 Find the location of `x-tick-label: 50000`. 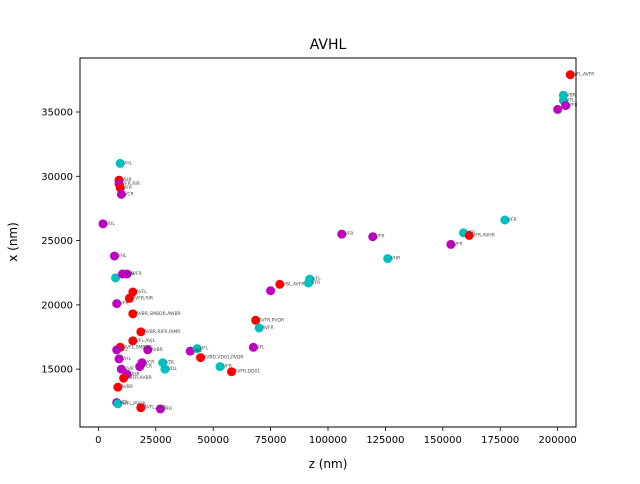

x-tick-label: 50000 is located at coordinates (213, 440).